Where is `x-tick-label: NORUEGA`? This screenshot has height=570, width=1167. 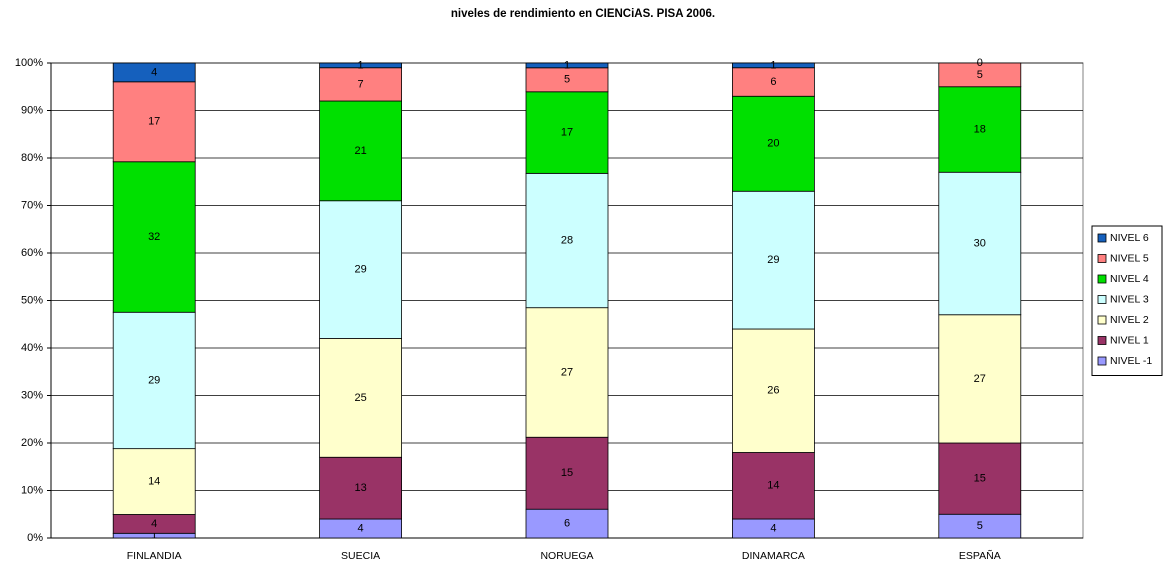
x-tick-label: NORUEGA is located at coordinates (566, 556).